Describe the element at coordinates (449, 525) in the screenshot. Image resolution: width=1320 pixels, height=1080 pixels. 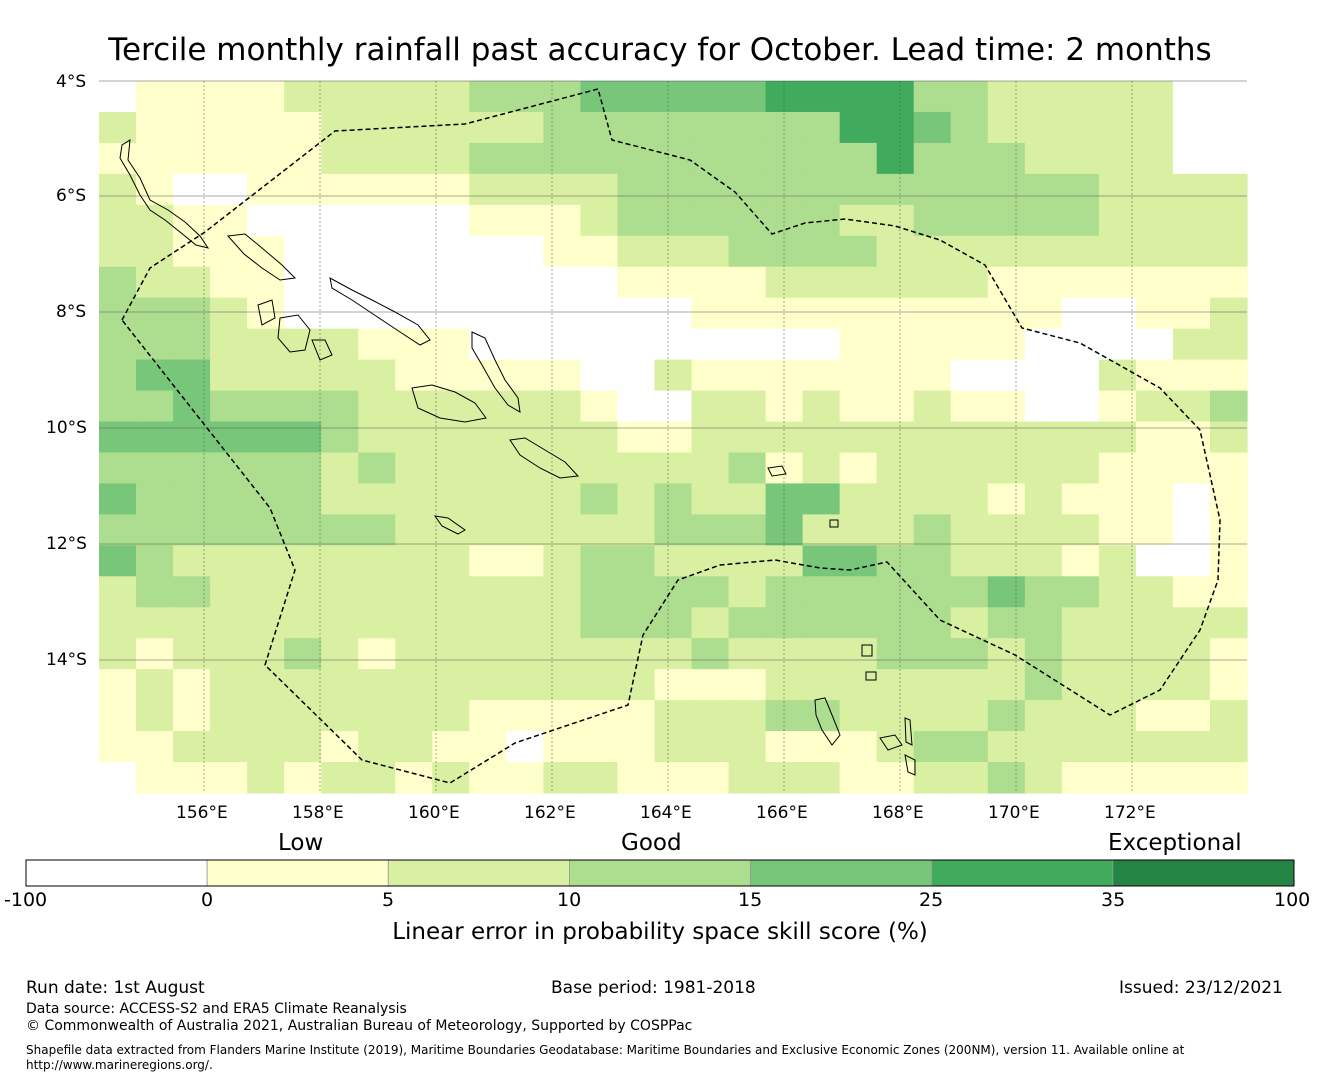
I see `rennell-island` at that location.